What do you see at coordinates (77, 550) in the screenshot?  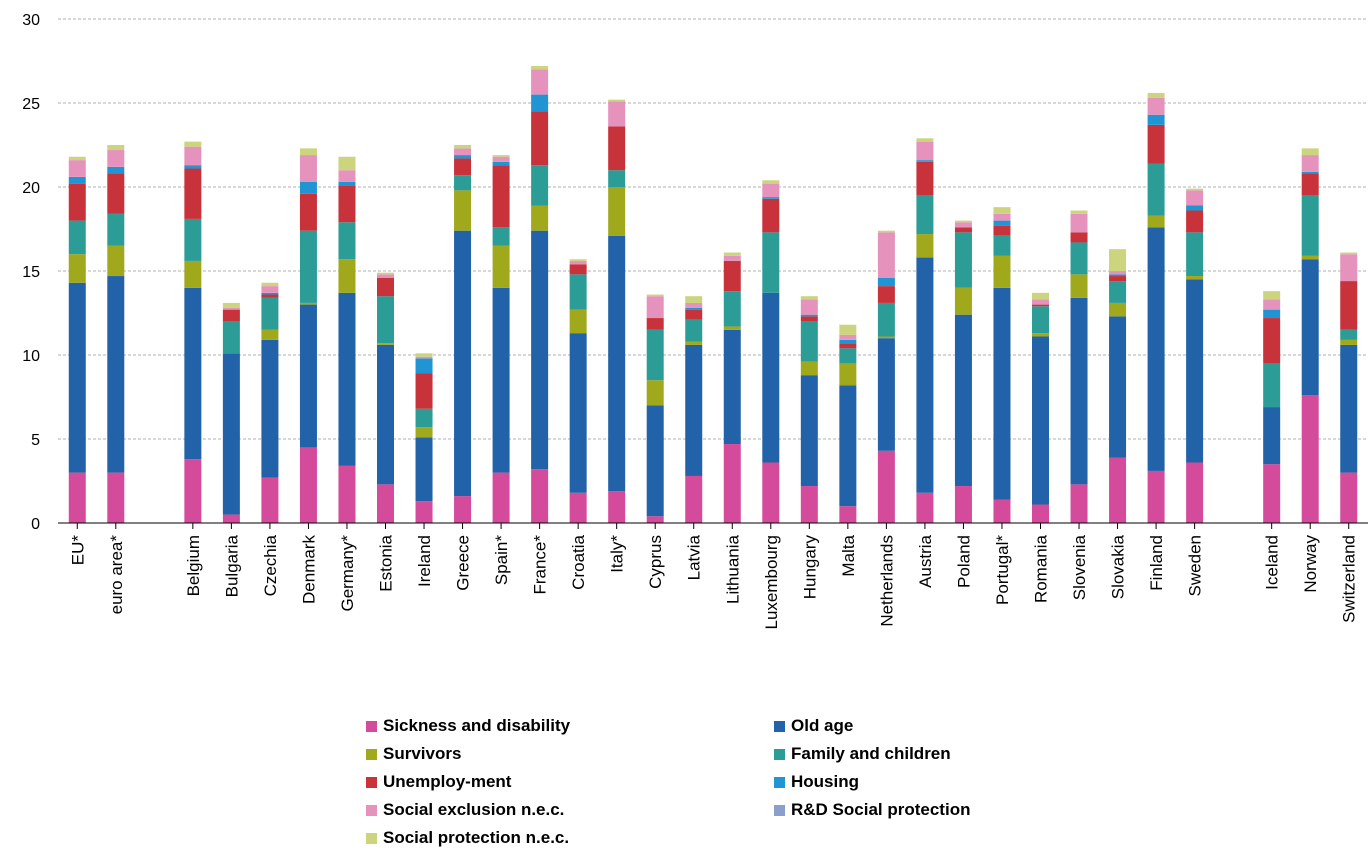 I see `x-tick-label: EU*` at bounding box center [77, 550].